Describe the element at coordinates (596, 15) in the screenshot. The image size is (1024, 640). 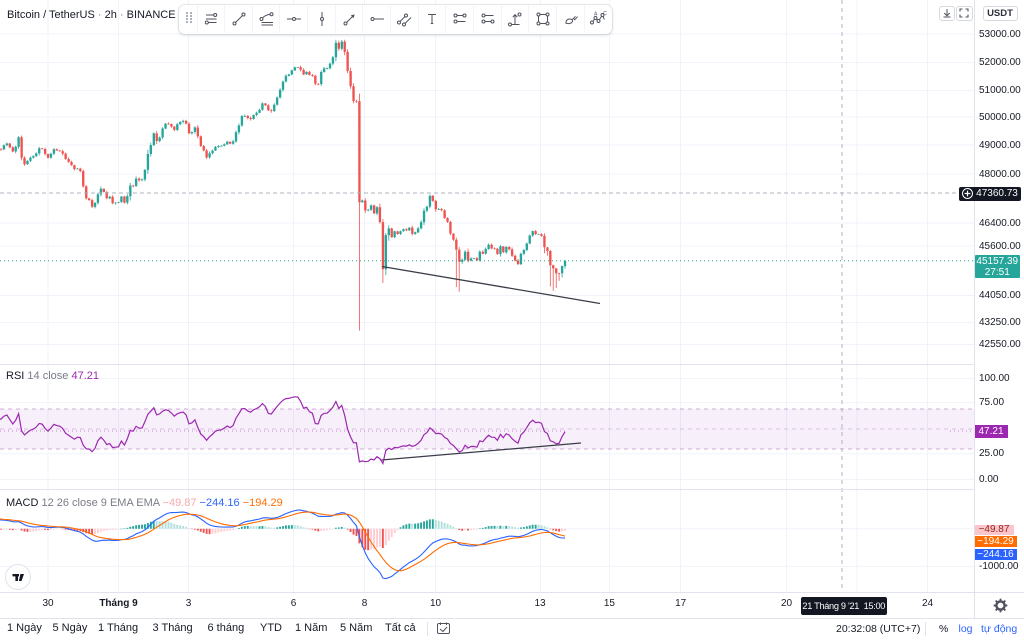
I see `svg-text: A` at that location.